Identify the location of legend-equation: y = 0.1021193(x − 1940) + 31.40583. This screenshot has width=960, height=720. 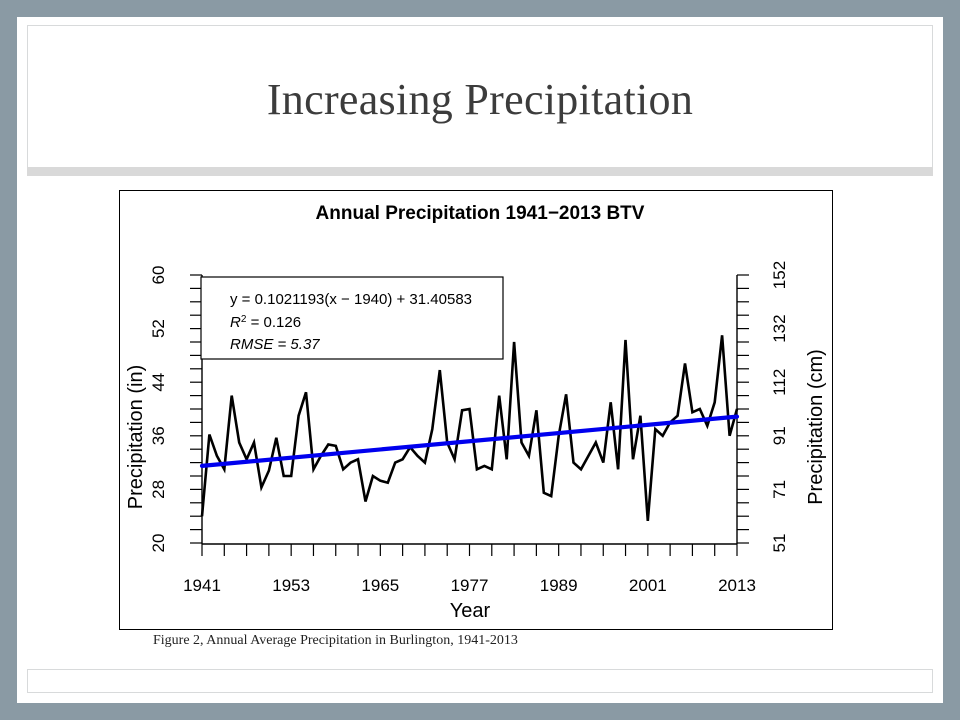
(351, 299).